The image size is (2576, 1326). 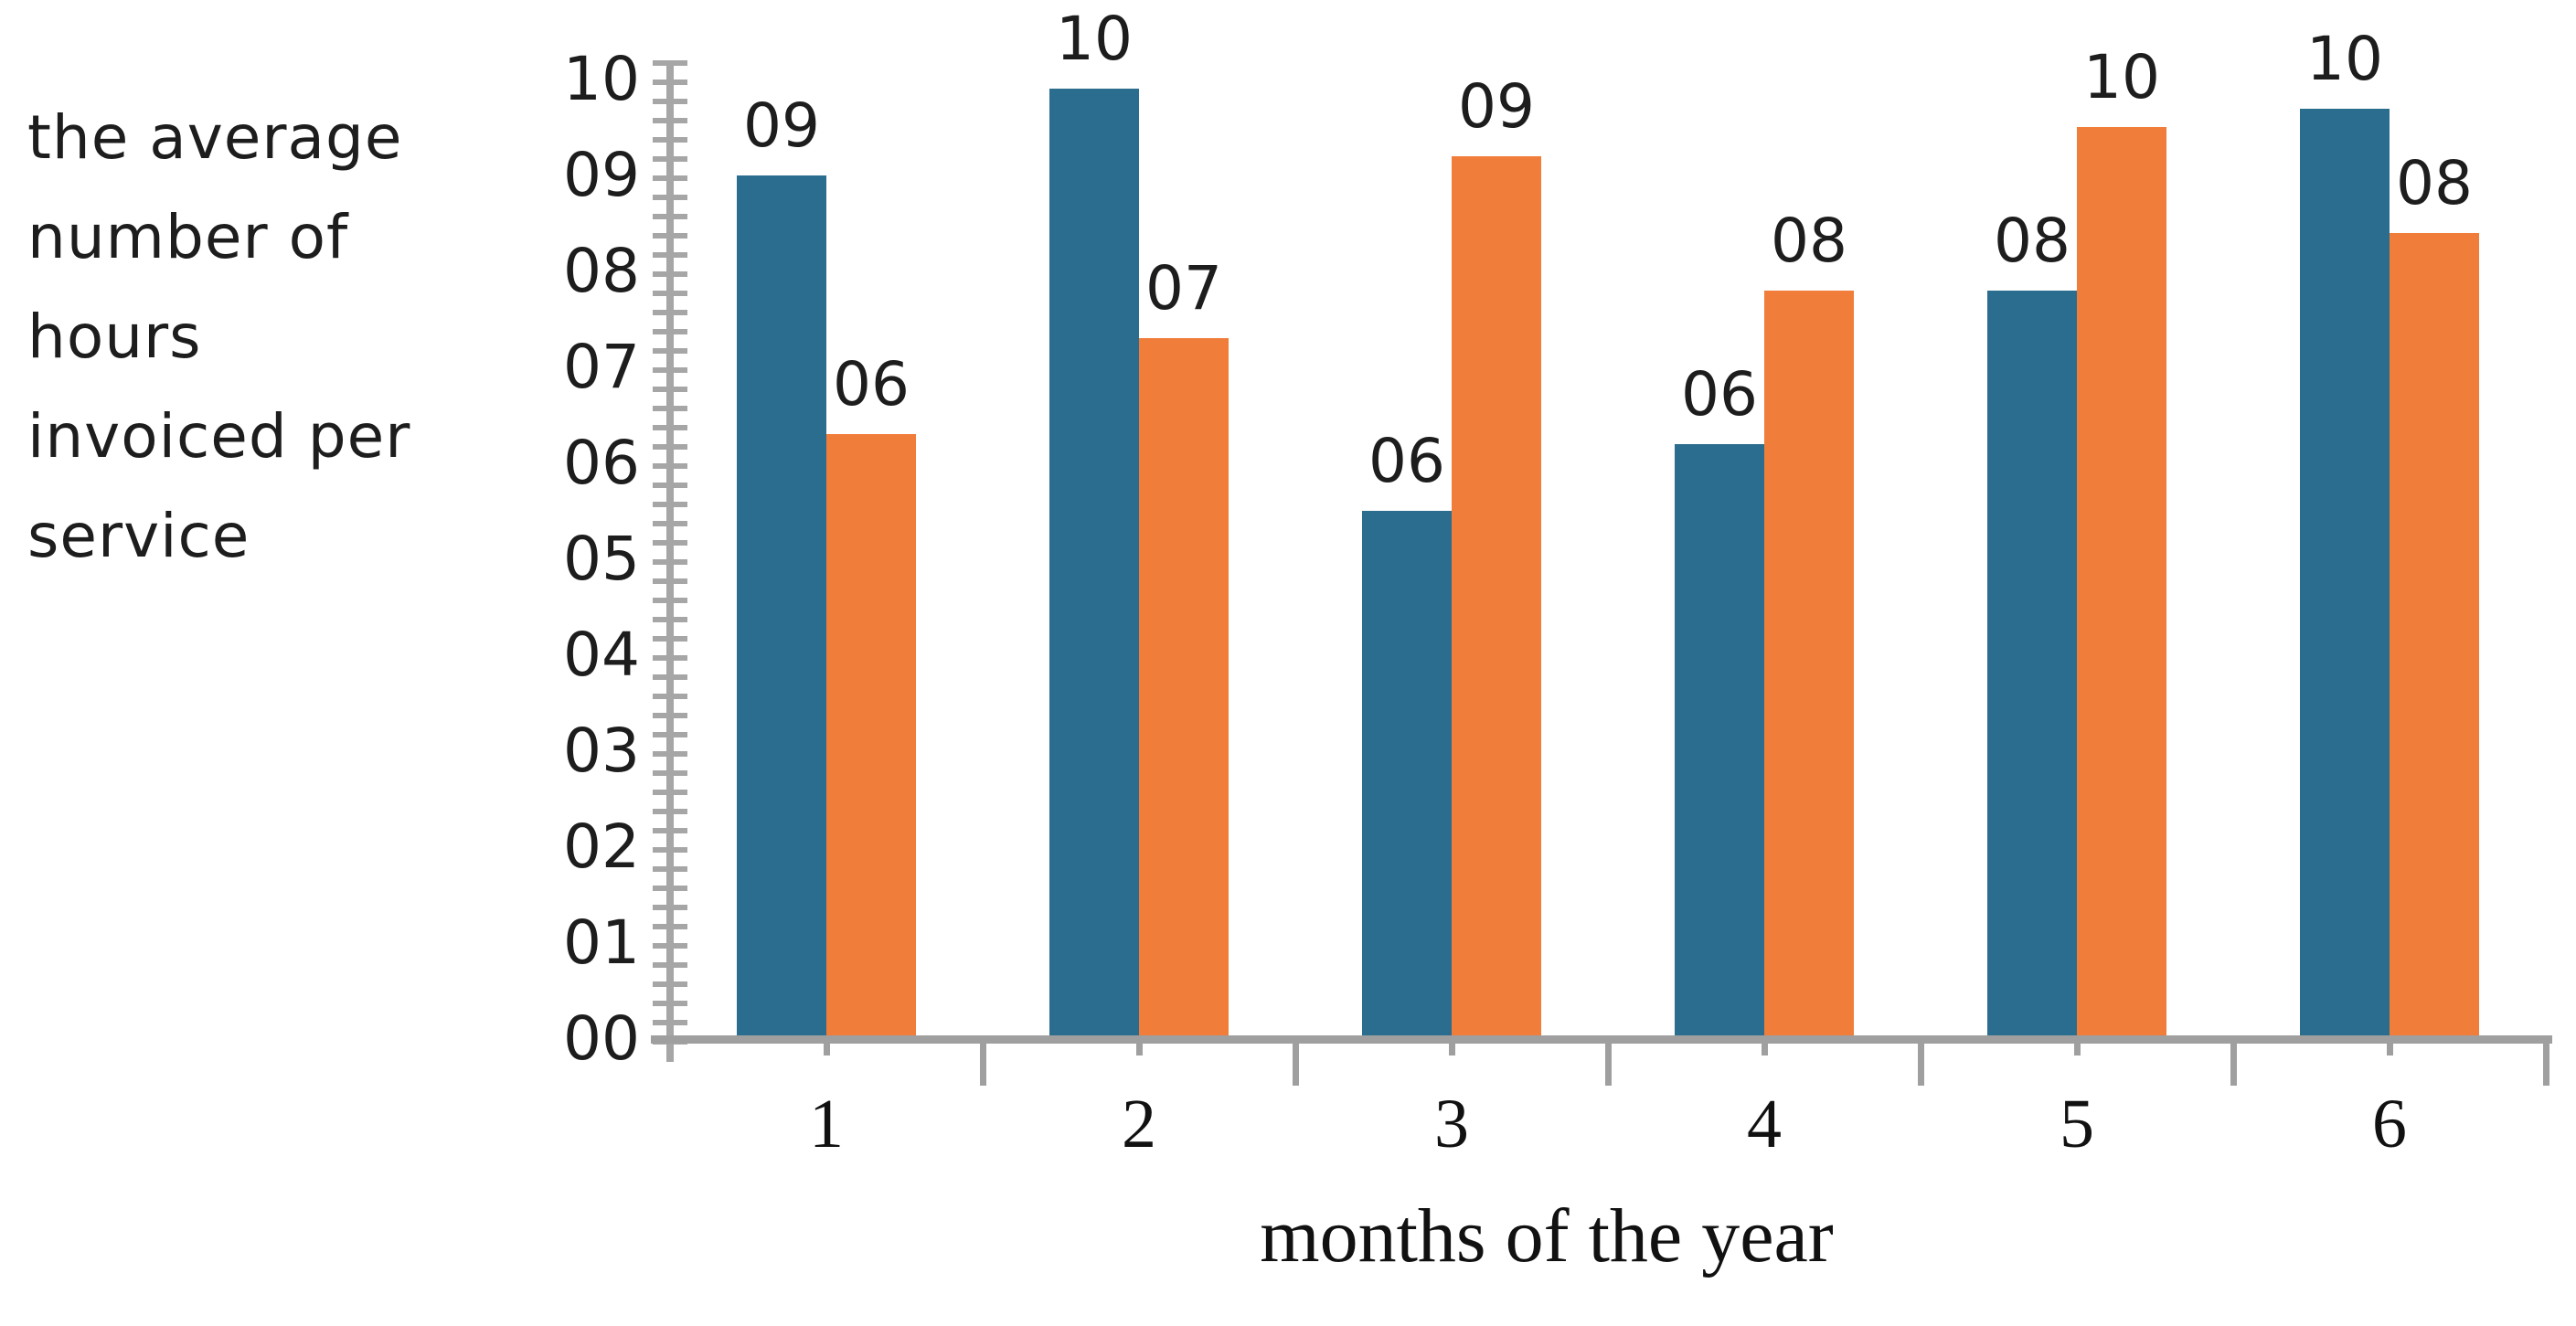 I want to click on y-tick-label-03: 03, so click(x=601, y=751).